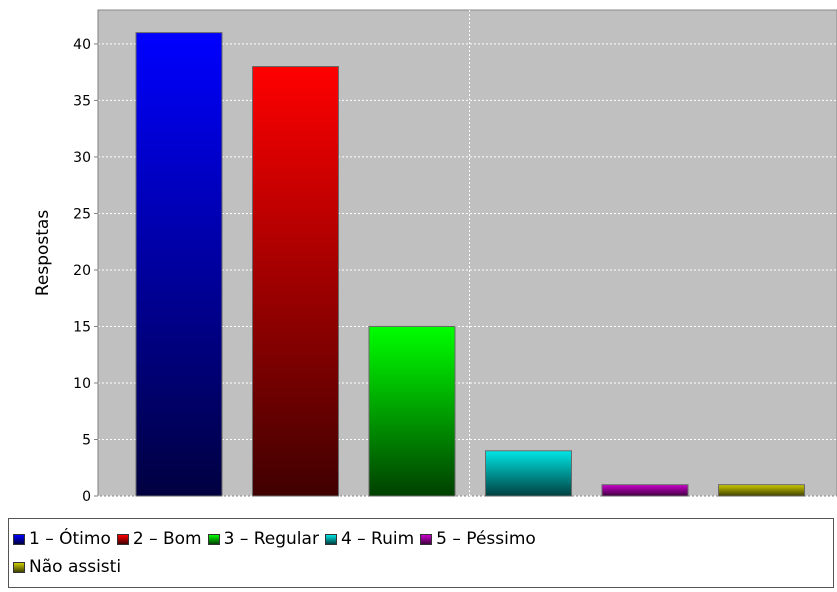  Describe the element at coordinates (75, 567) in the screenshot. I see `legend-label: Não assisti` at that location.